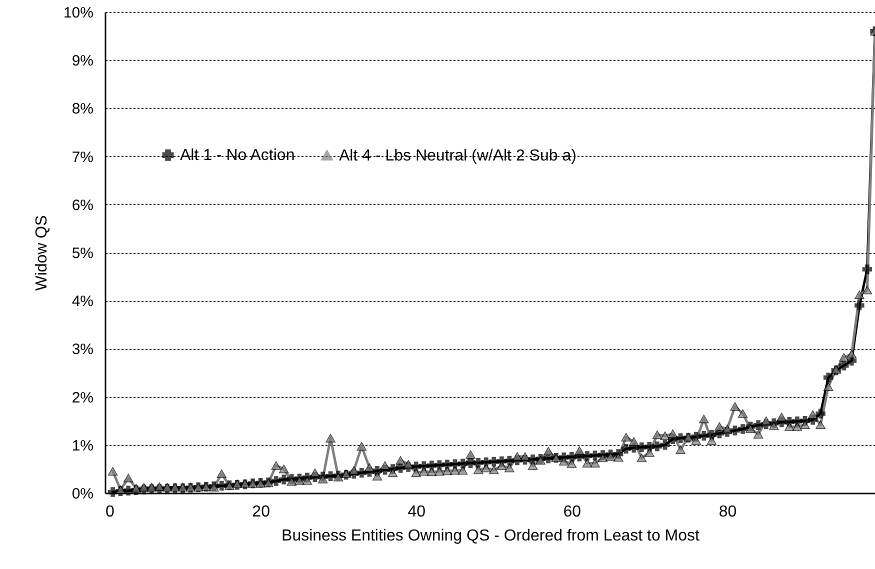 The width and height of the screenshot is (875, 569). I want to click on y-tick-label: 4%, so click(83, 301).